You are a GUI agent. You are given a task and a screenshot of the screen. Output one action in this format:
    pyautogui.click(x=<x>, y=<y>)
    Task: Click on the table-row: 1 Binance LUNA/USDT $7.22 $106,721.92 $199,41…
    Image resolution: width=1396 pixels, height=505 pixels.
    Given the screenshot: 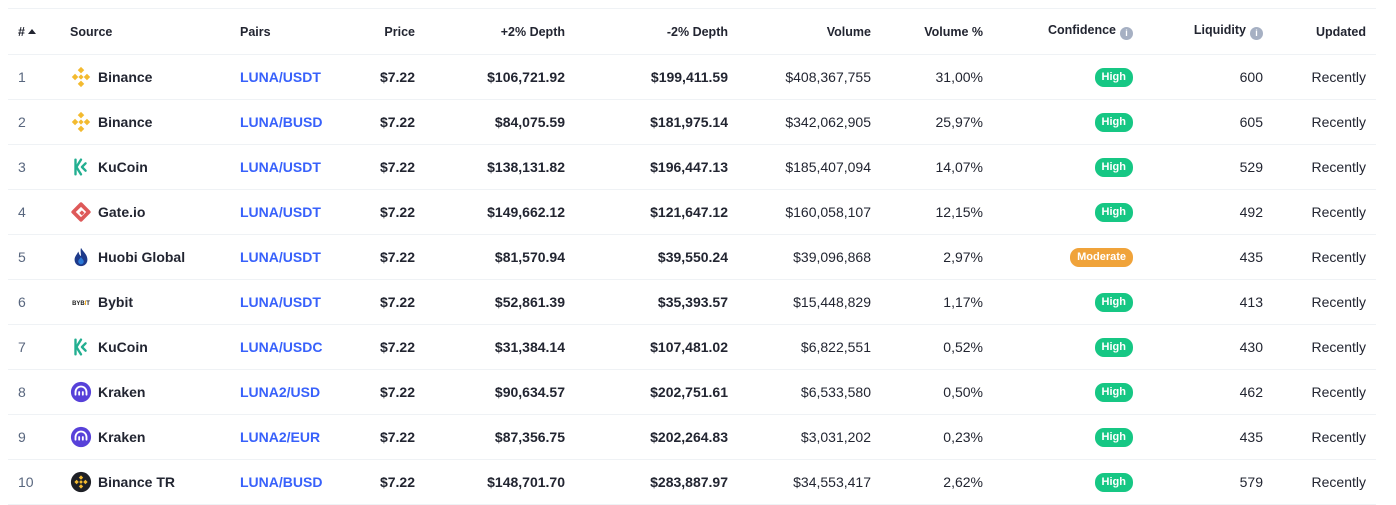 What is the action you would take?
    pyautogui.click(x=692, y=77)
    